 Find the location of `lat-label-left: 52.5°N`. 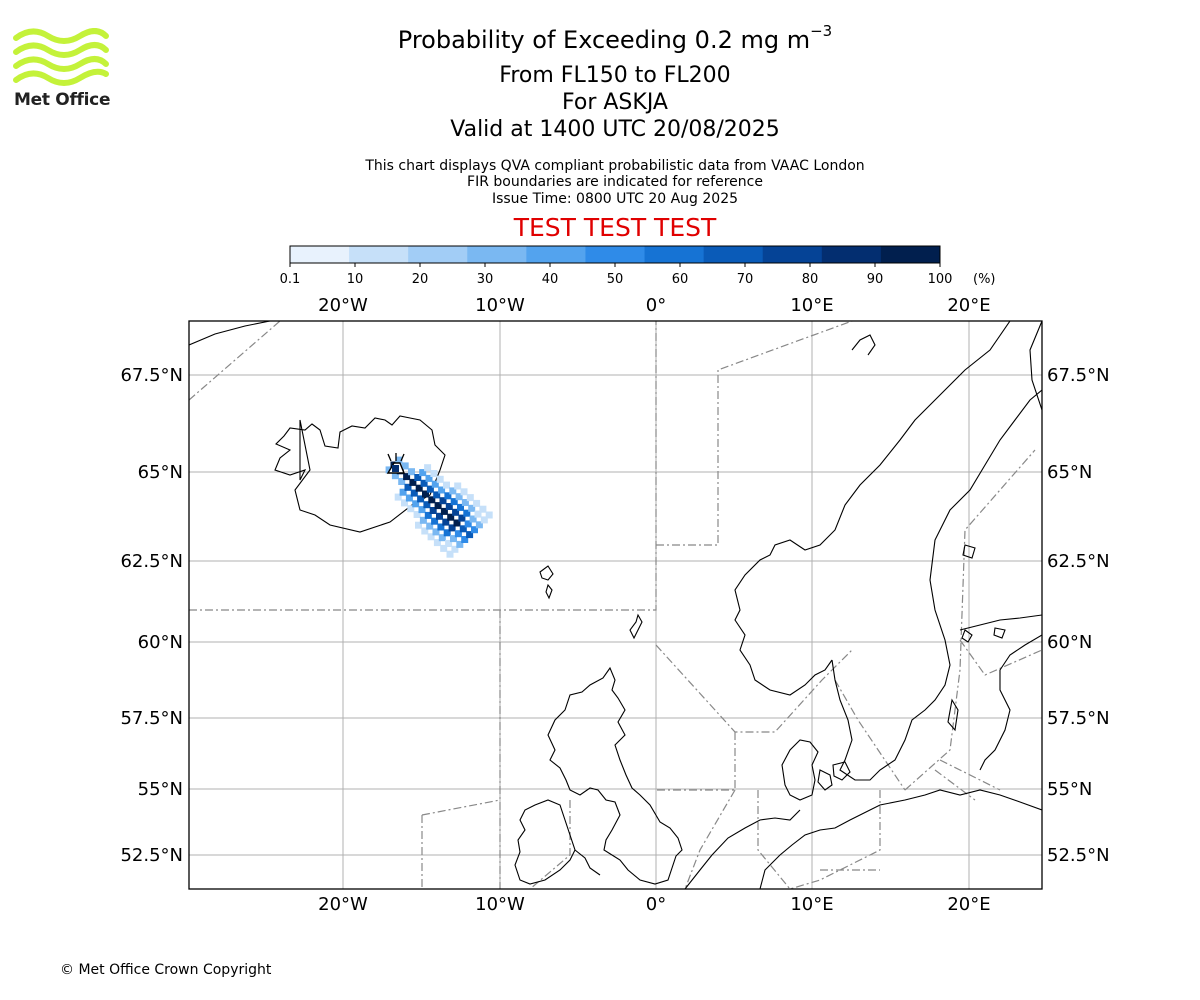

lat-label-left: 52.5°N is located at coordinates (151, 855).